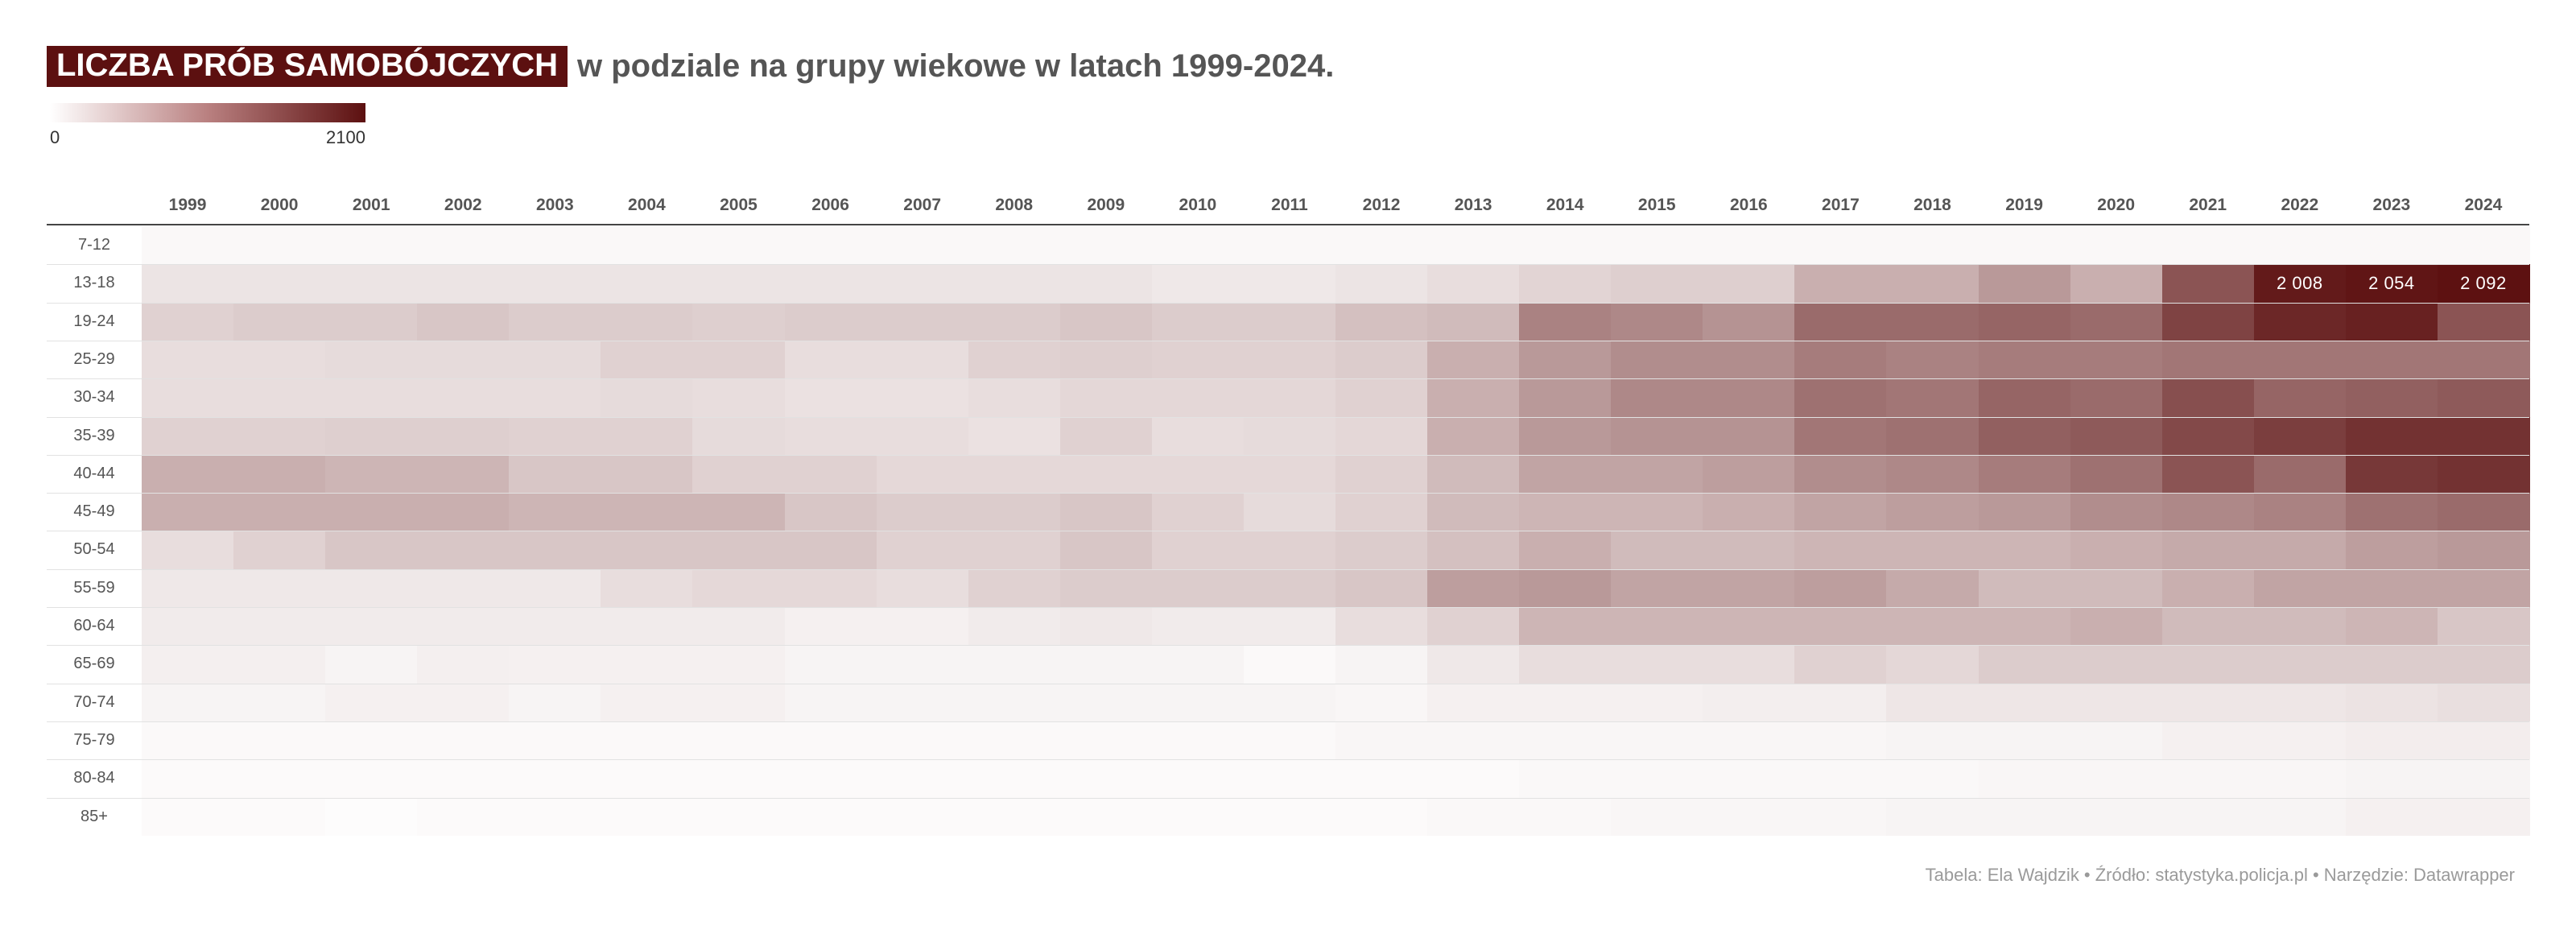 The image size is (2576, 934). Describe the element at coordinates (94, 245) in the screenshot. I see `age-group-label: 7-12` at that location.